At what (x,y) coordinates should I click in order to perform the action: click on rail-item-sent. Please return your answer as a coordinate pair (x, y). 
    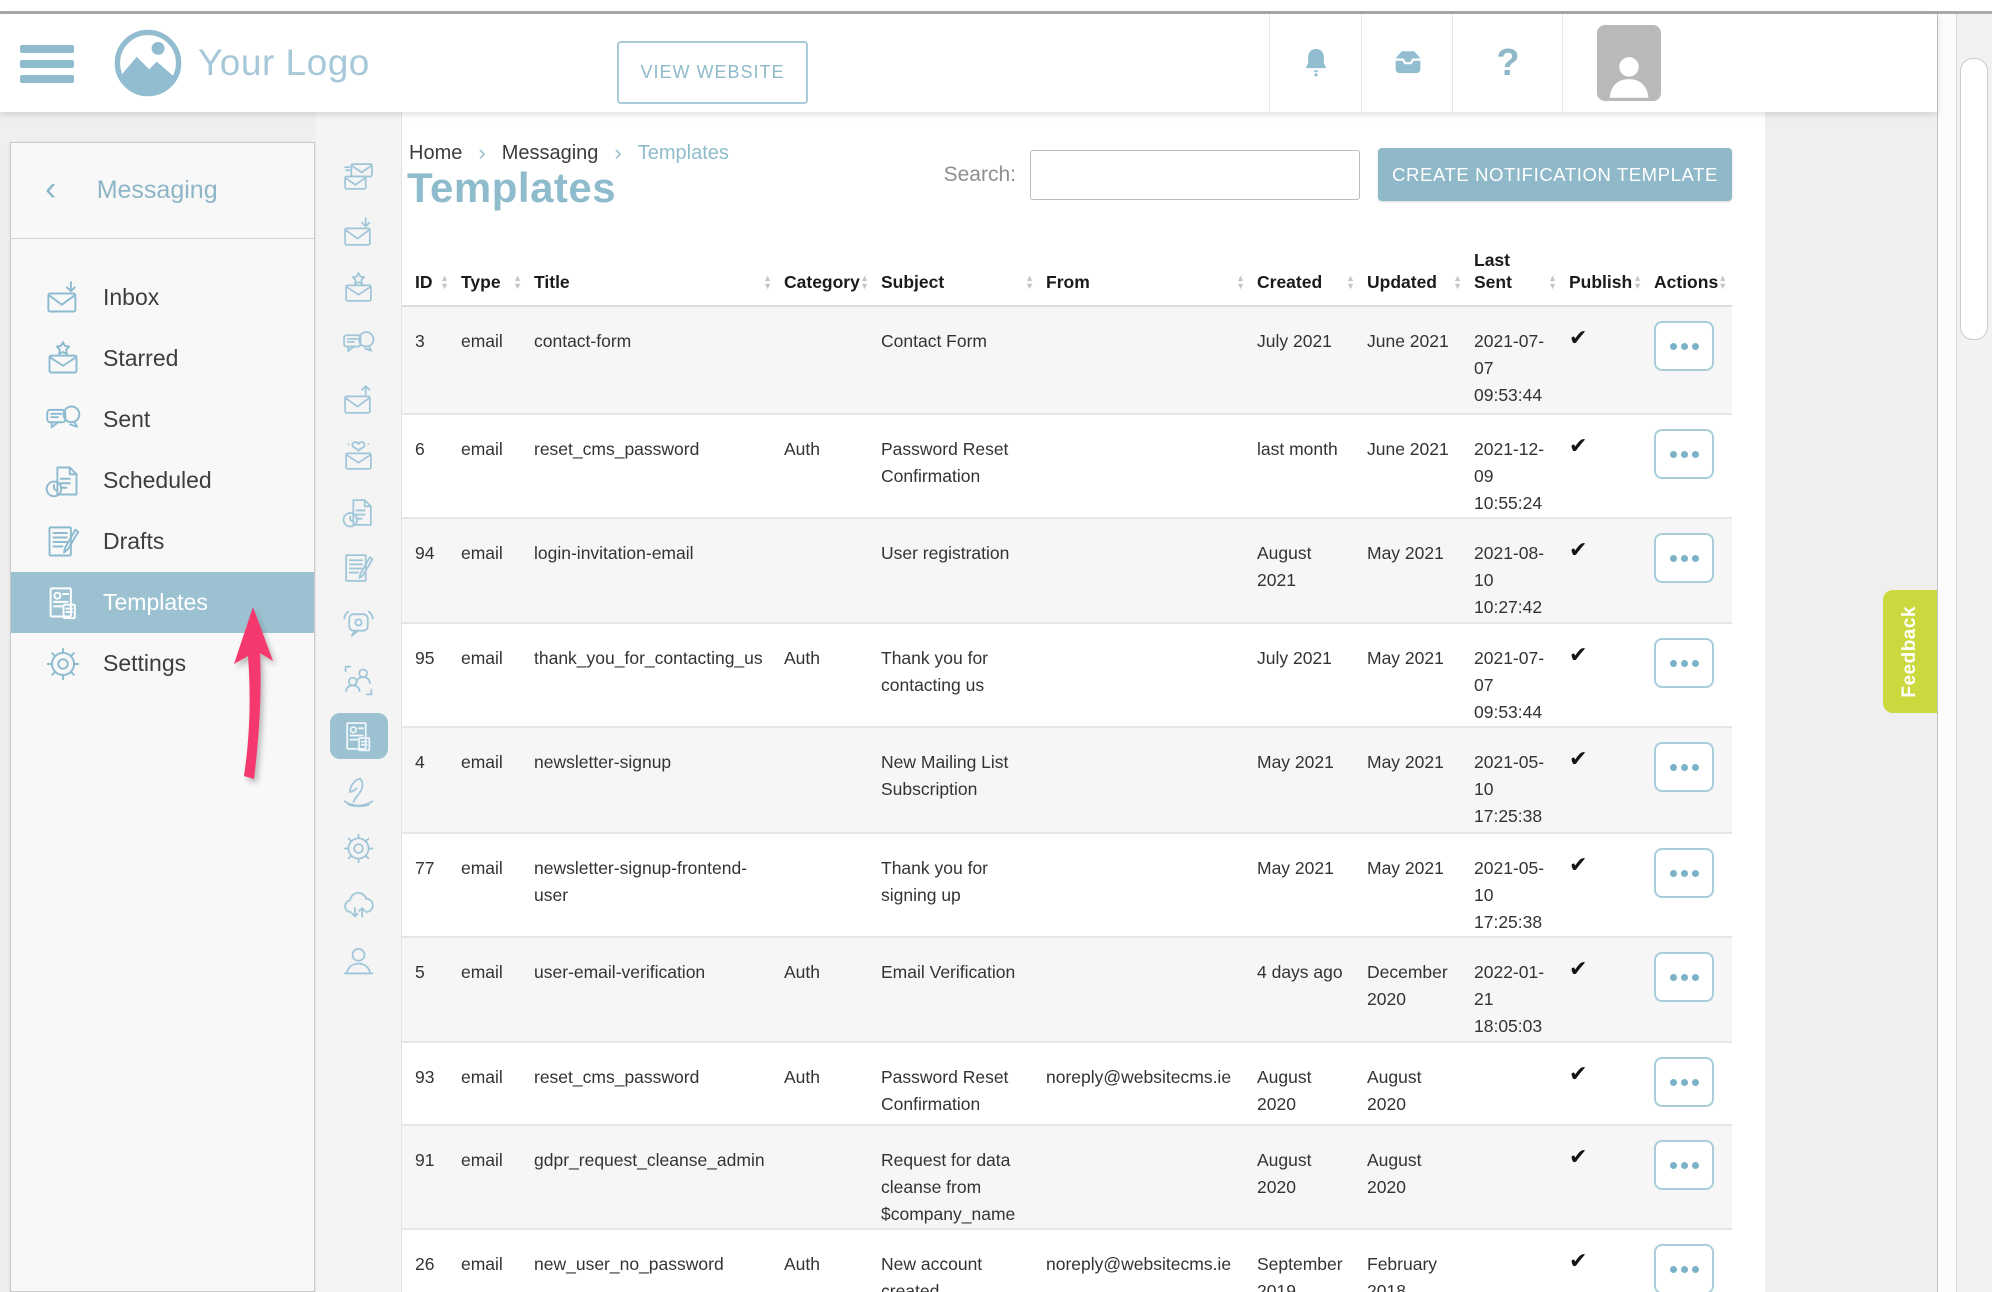
    Looking at the image, I should click on (359, 344).